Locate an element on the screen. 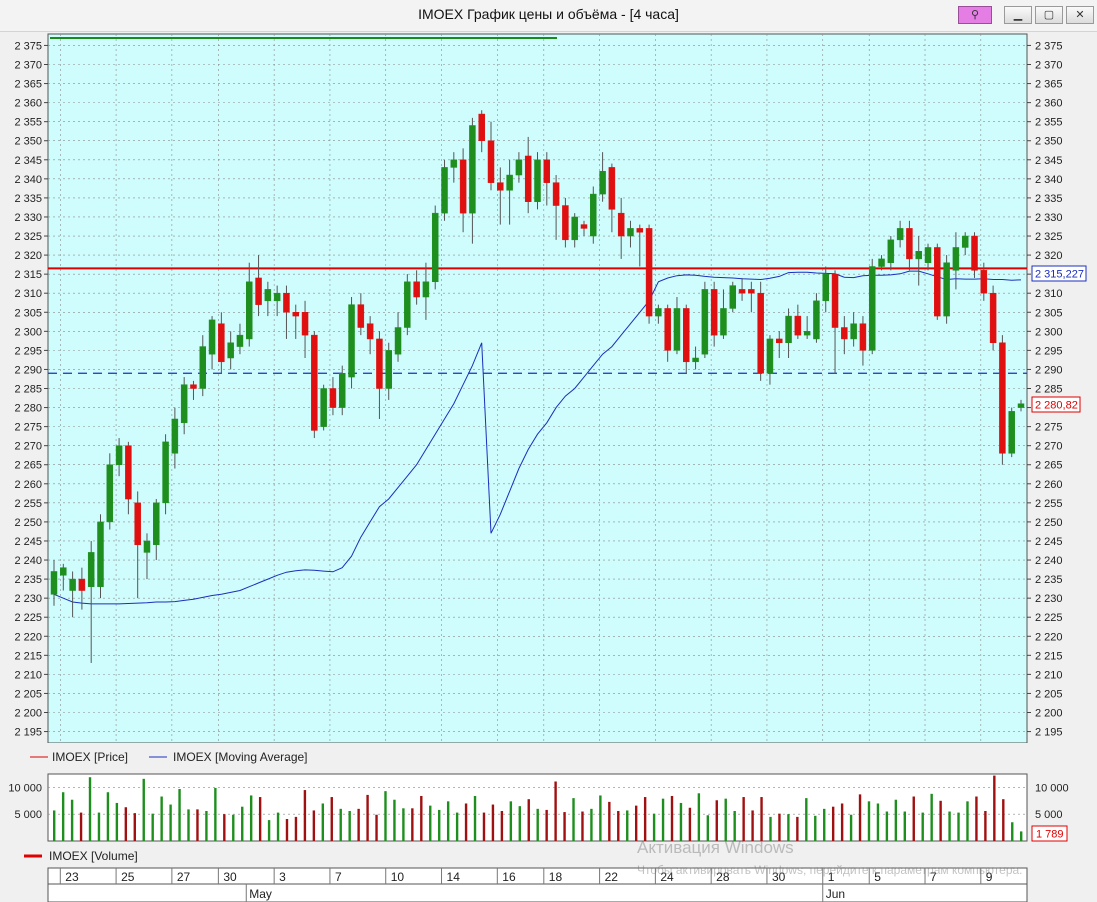  price-tick-label-left: 2 270 is located at coordinates (28, 447).